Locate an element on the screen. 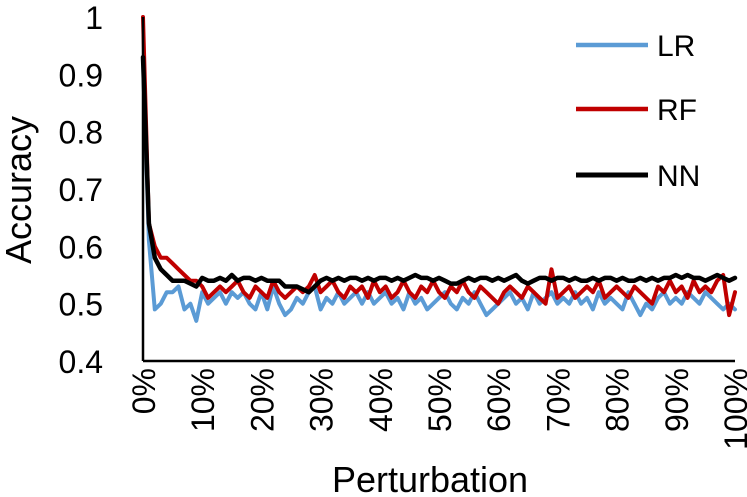 Image resolution: width=747 pixels, height=497 pixels. x-tick-label: 50% is located at coordinates (440, 400).